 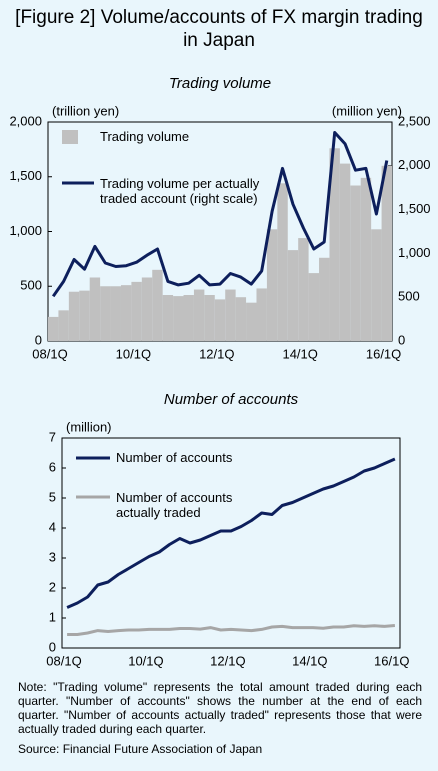 What do you see at coordinates (409, 296) in the screenshot?
I see `y2-tick-label: 500` at bounding box center [409, 296].